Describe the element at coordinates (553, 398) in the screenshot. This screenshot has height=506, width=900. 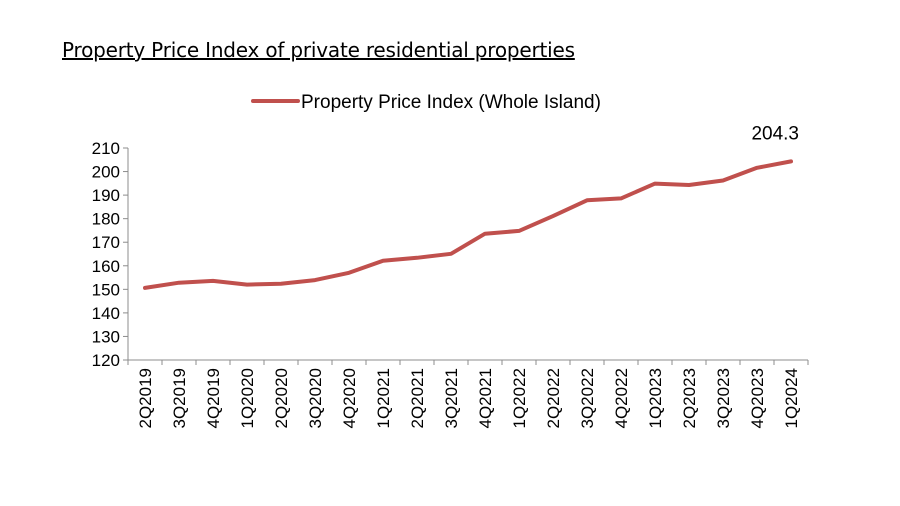
I see `x-tick-label: 2Q2022` at that location.